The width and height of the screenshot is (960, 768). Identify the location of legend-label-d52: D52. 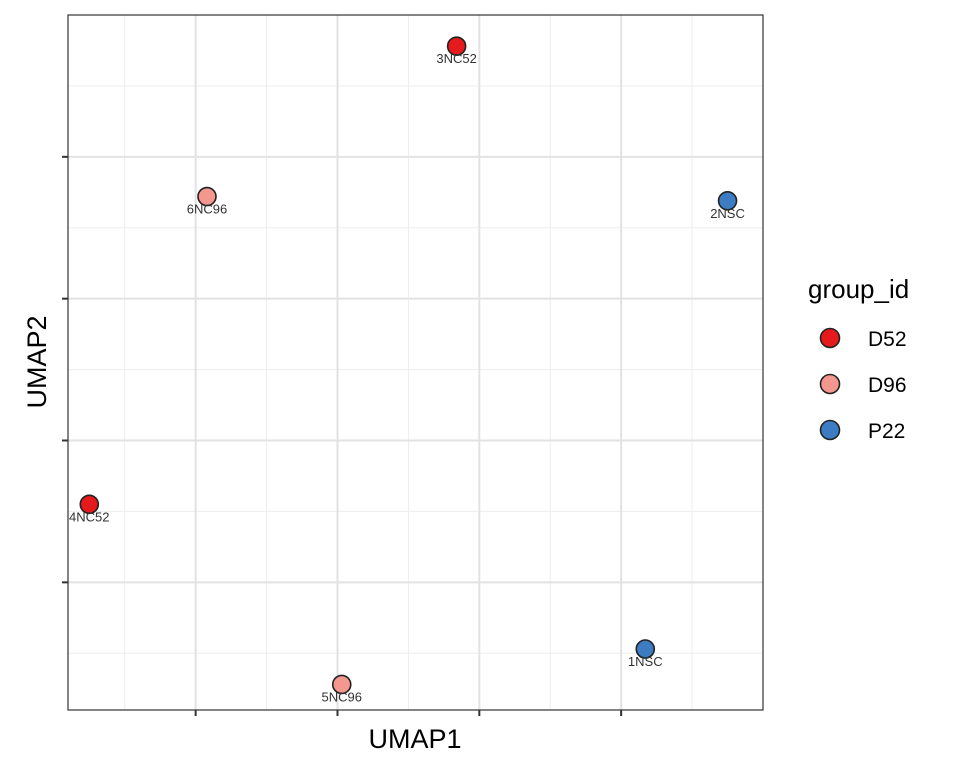
(887, 339).